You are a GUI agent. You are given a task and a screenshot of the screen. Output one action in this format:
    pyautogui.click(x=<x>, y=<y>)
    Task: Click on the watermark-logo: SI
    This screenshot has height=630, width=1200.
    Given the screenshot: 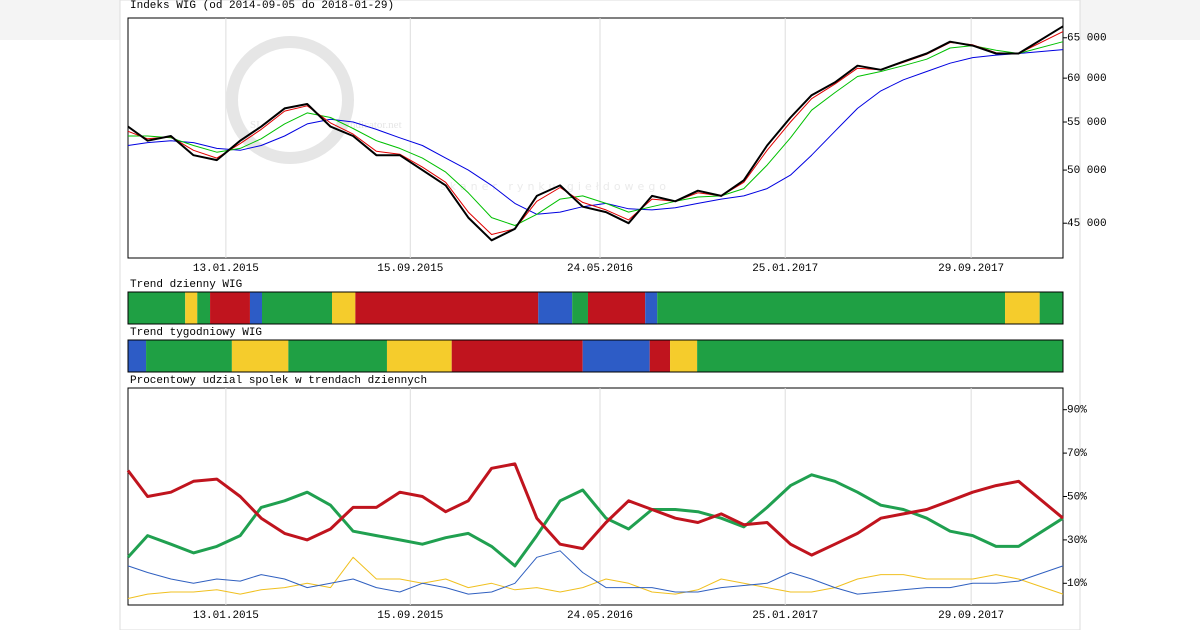 What is the action you would take?
    pyautogui.click(x=255, y=125)
    